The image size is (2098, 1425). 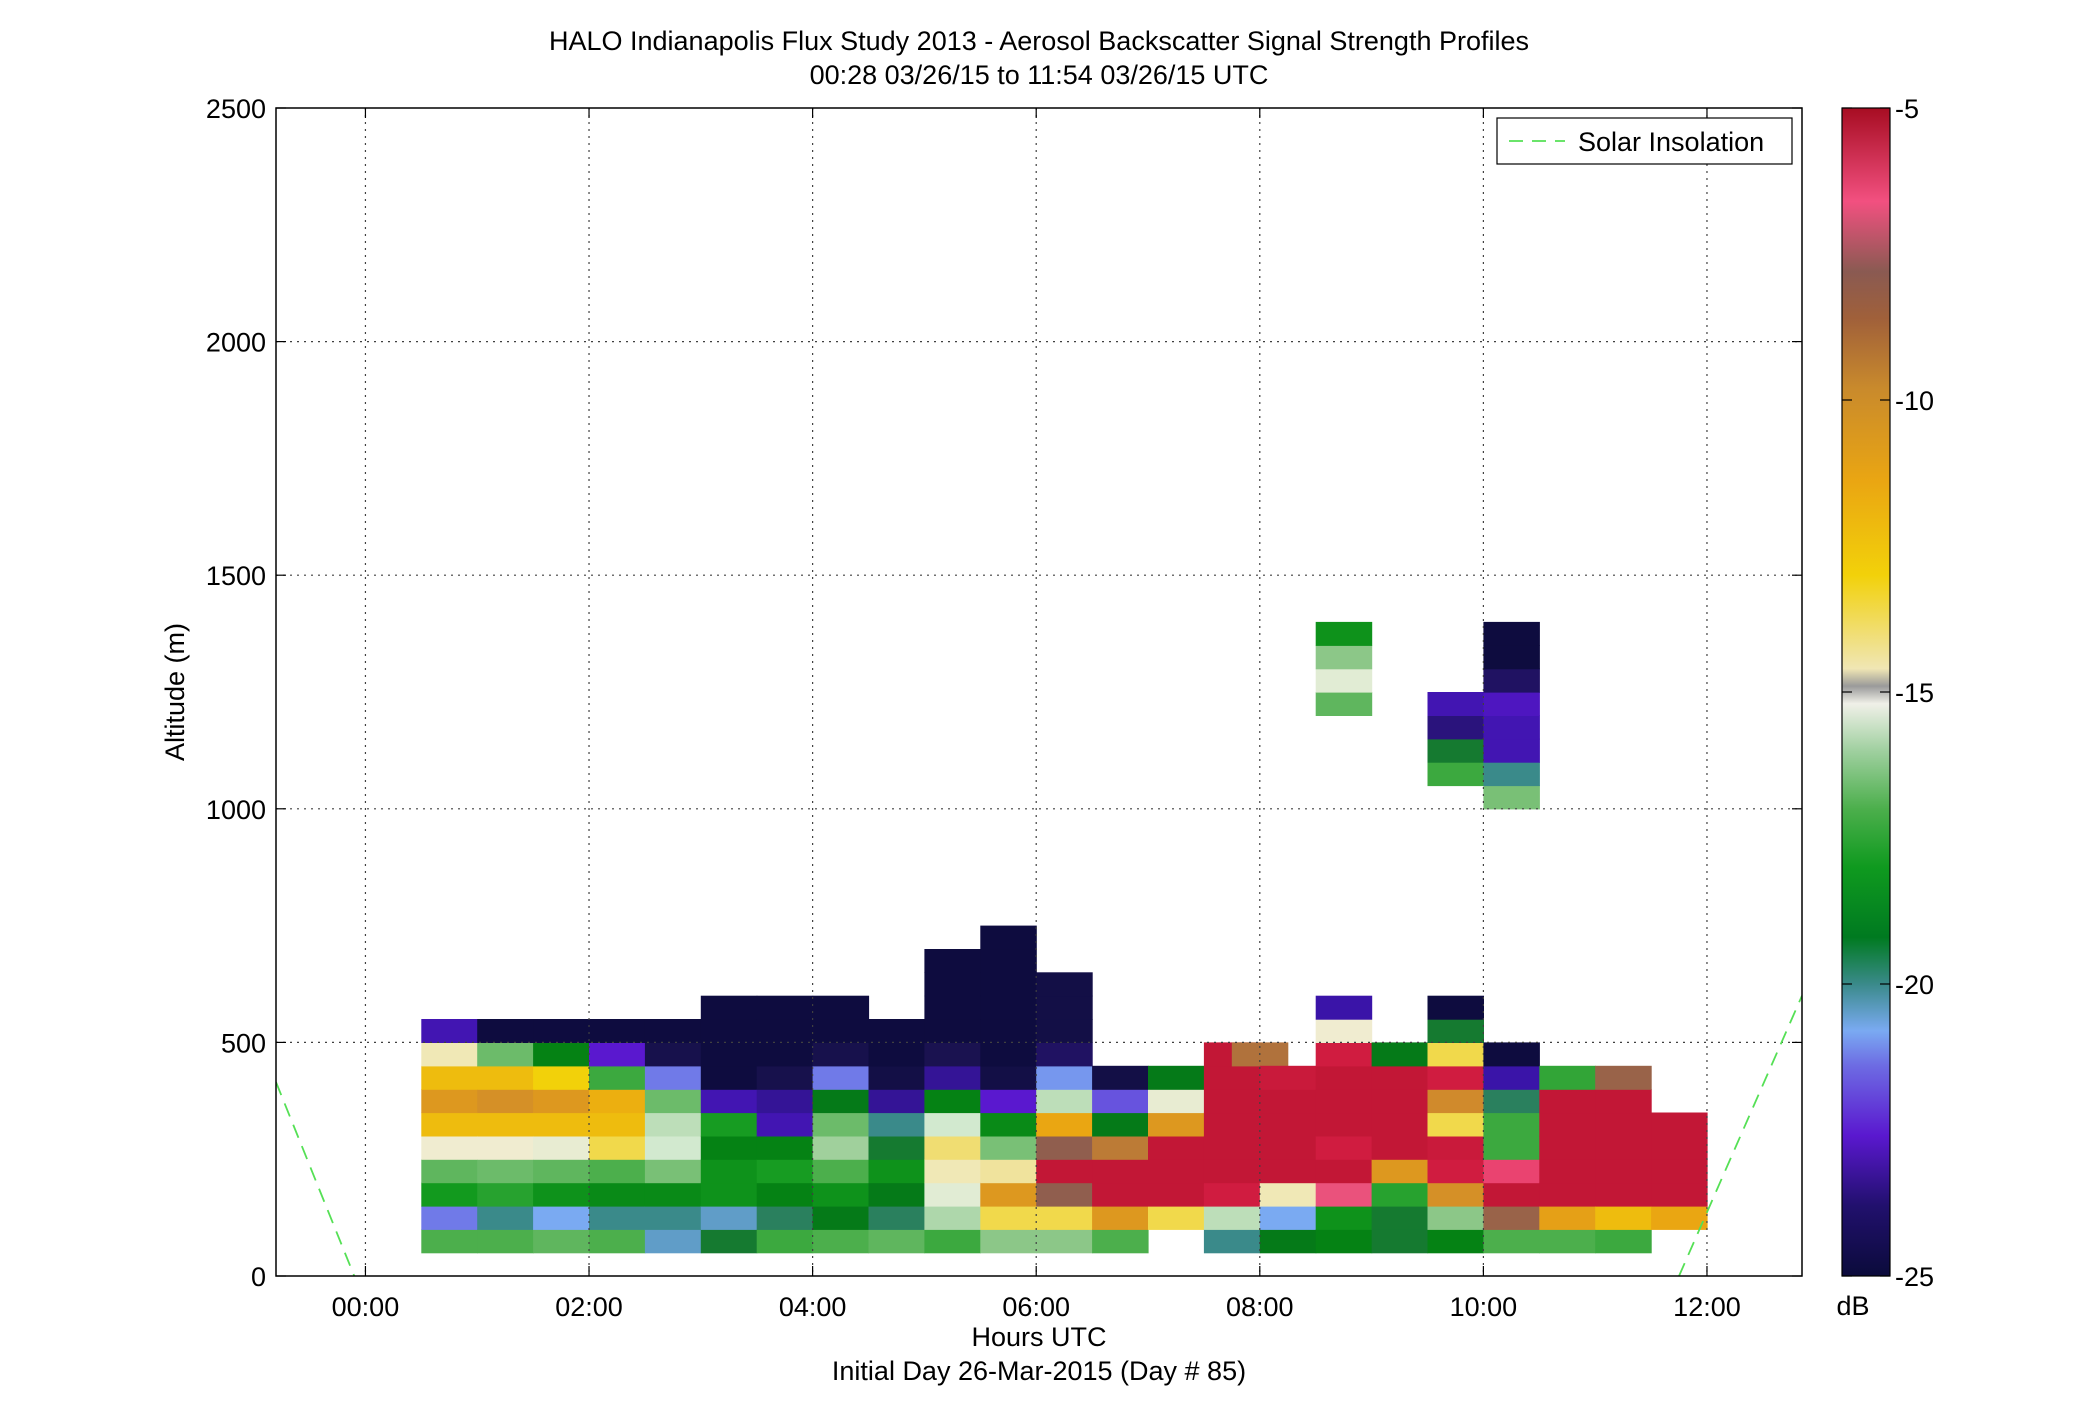 I want to click on y-tick-label: 1000, so click(x=236, y=810).